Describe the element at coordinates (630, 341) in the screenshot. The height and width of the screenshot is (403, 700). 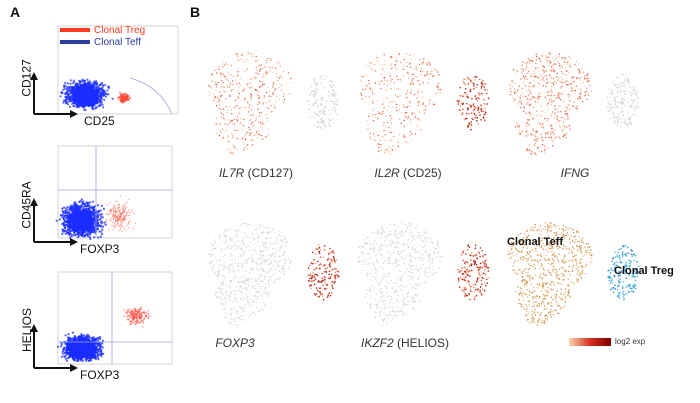
I see `expression-scale-label: log2 exp` at that location.